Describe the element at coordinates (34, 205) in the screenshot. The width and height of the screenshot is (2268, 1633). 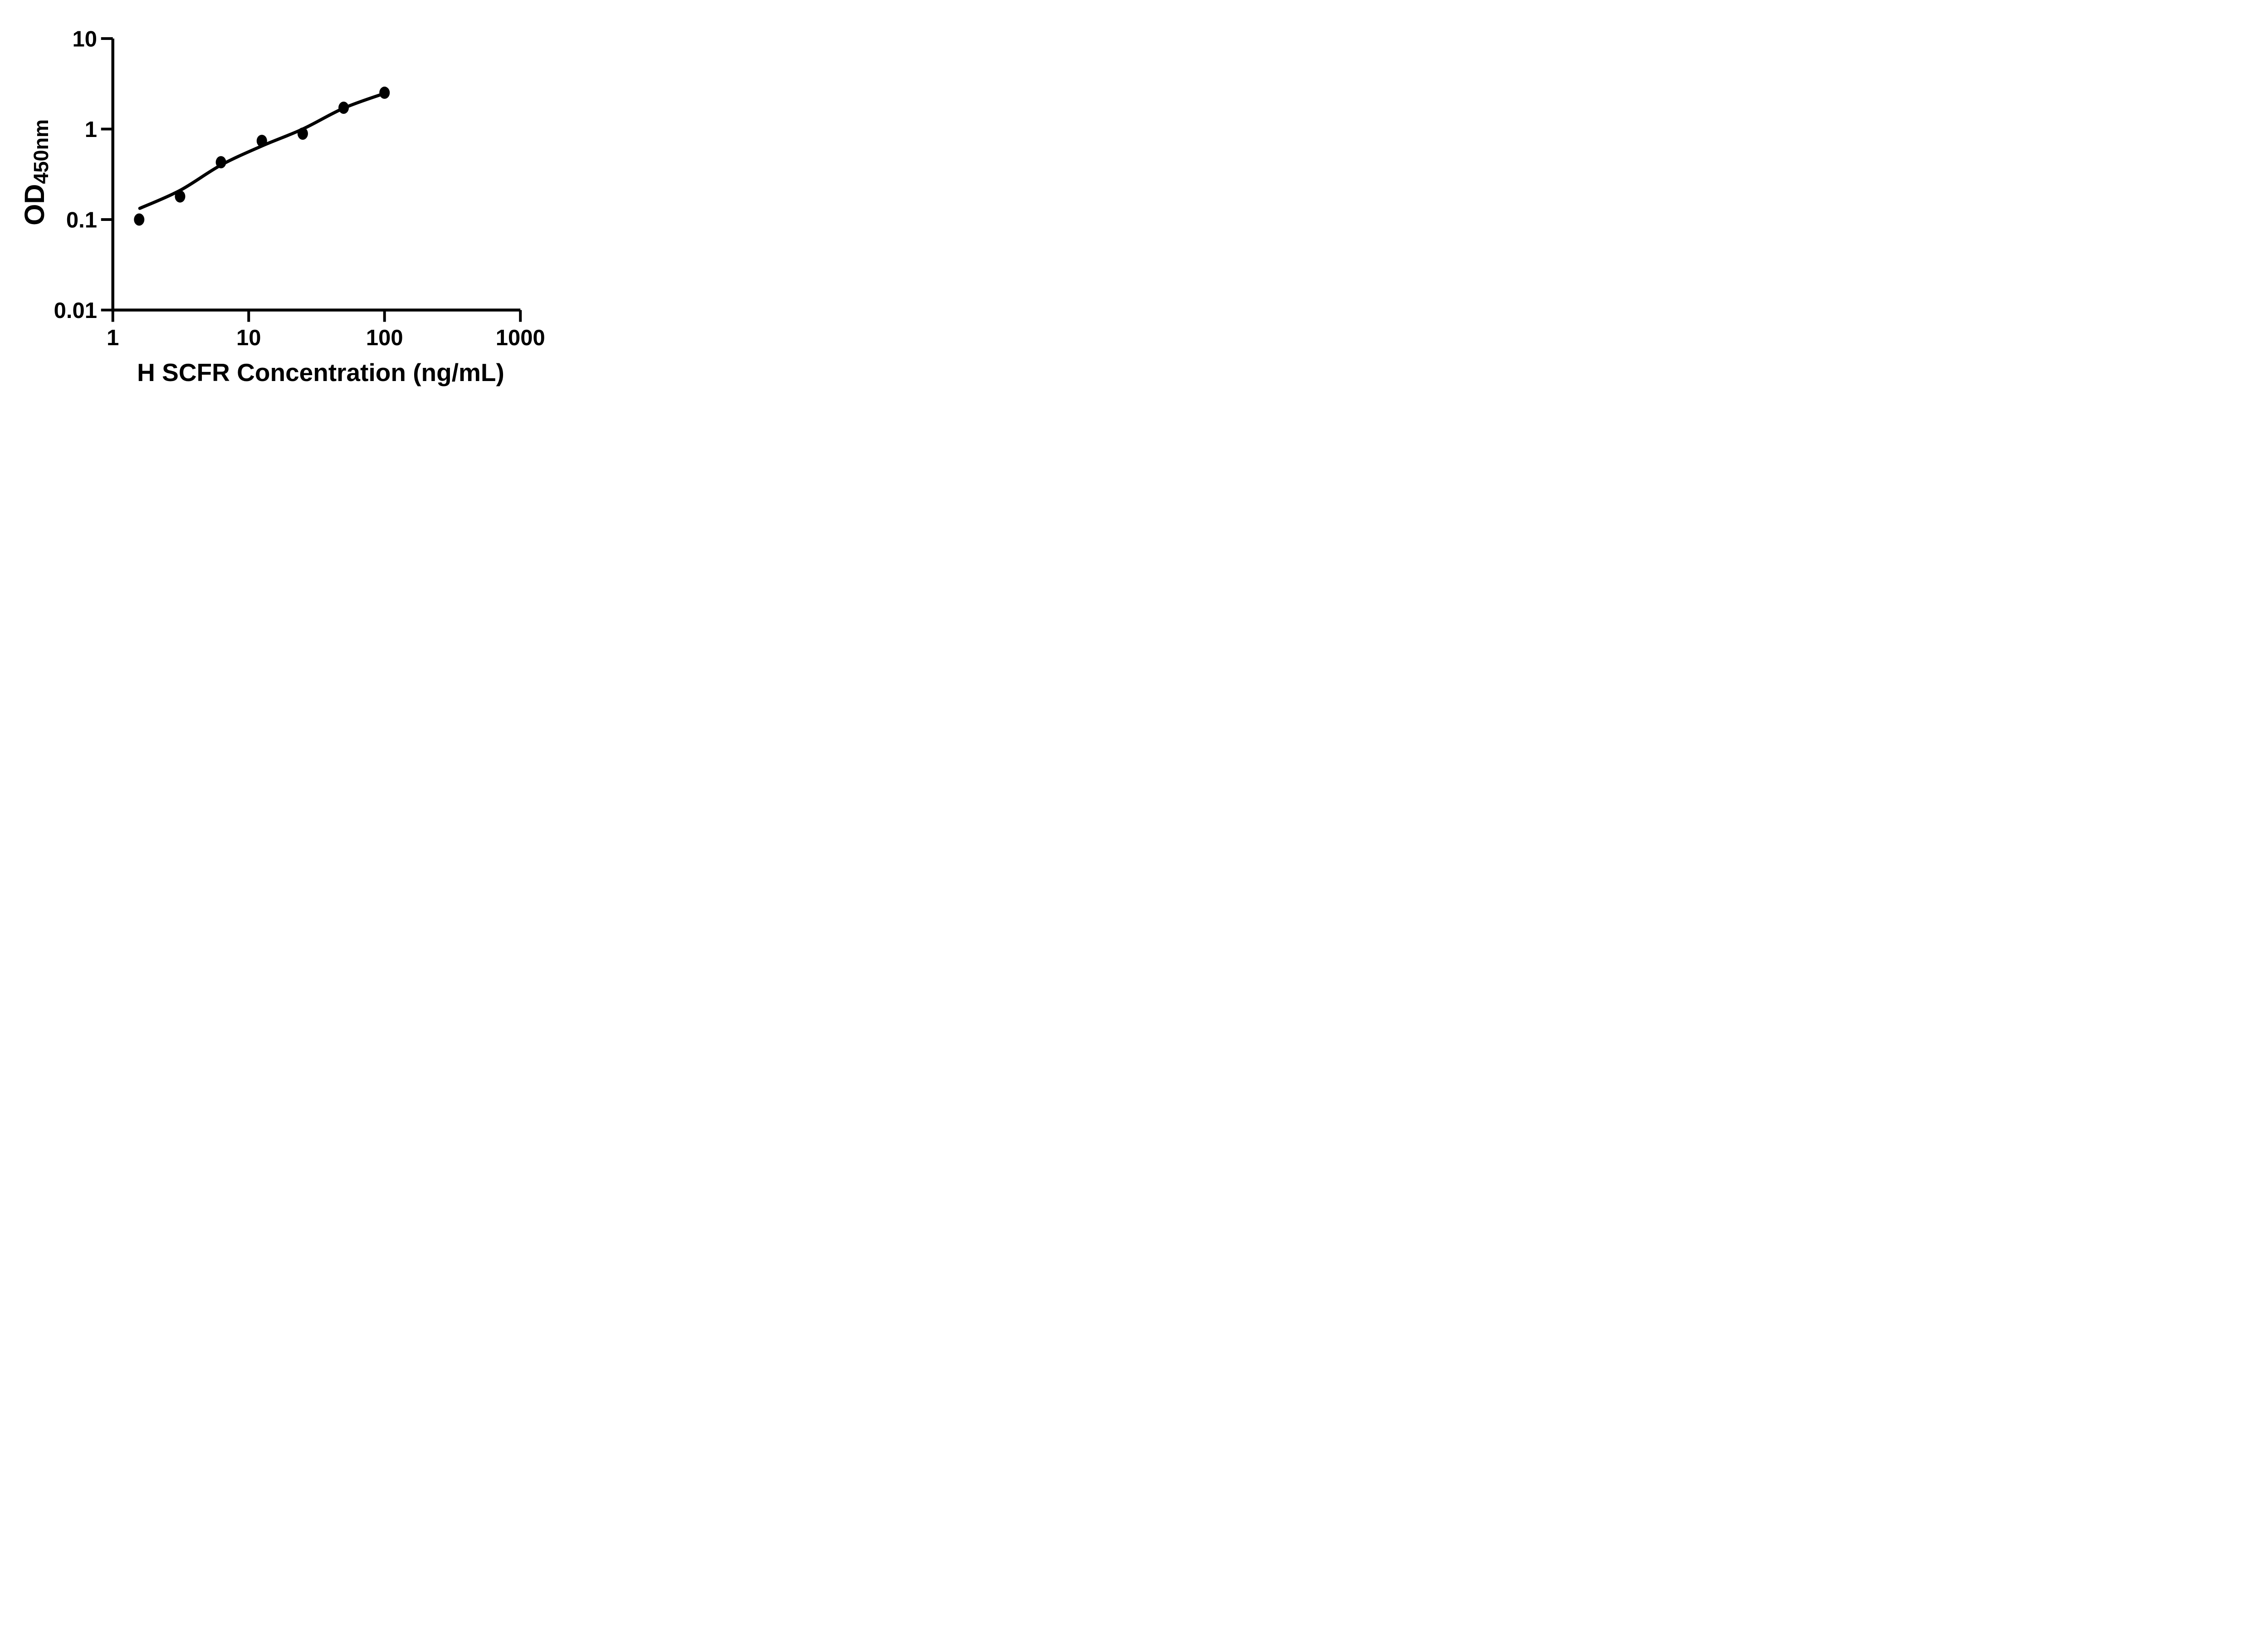
I see `y-axis-title-main: OD` at that location.